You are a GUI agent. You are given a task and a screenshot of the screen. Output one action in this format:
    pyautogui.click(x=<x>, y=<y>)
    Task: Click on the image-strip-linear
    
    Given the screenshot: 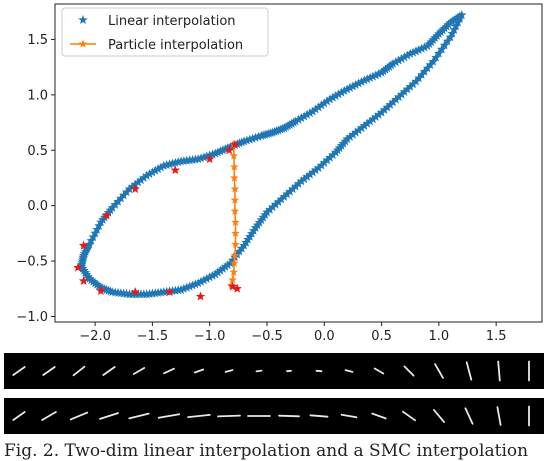 What is the action you would take?
    pyautogui.click(x=274, y=371)
    